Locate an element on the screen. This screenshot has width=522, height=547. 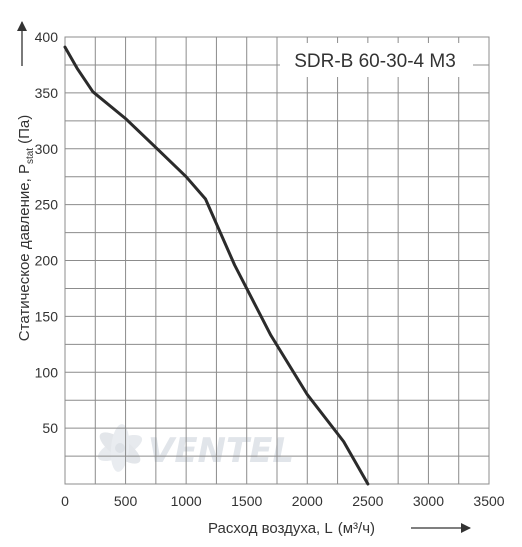
chart-title: SDR-B 60-30-4 M3 is located at coordinates (375, 61).